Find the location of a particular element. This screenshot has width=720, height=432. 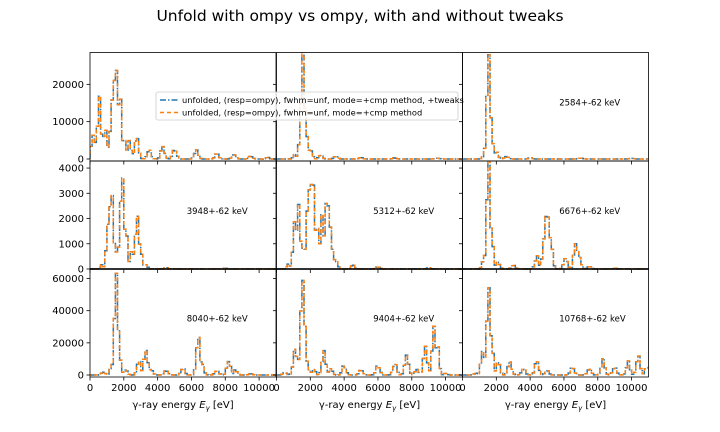

panel-5: 6676+-62 keV is located at coordinates (554, 216).